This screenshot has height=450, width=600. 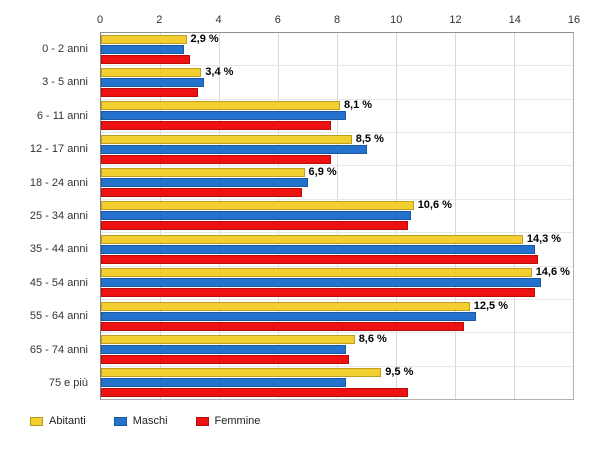 I want to click on legend-item-abitanti: Abitanti, so click(x=58, y=421).